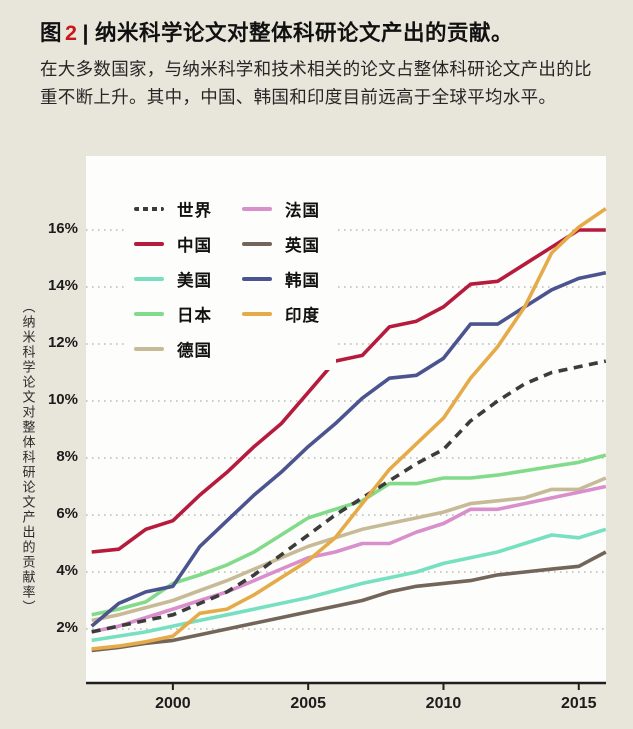 The image size is (633, 729). I want to click on legend-column-2: 法国 英国 韩国 印度, so click(281, 279).